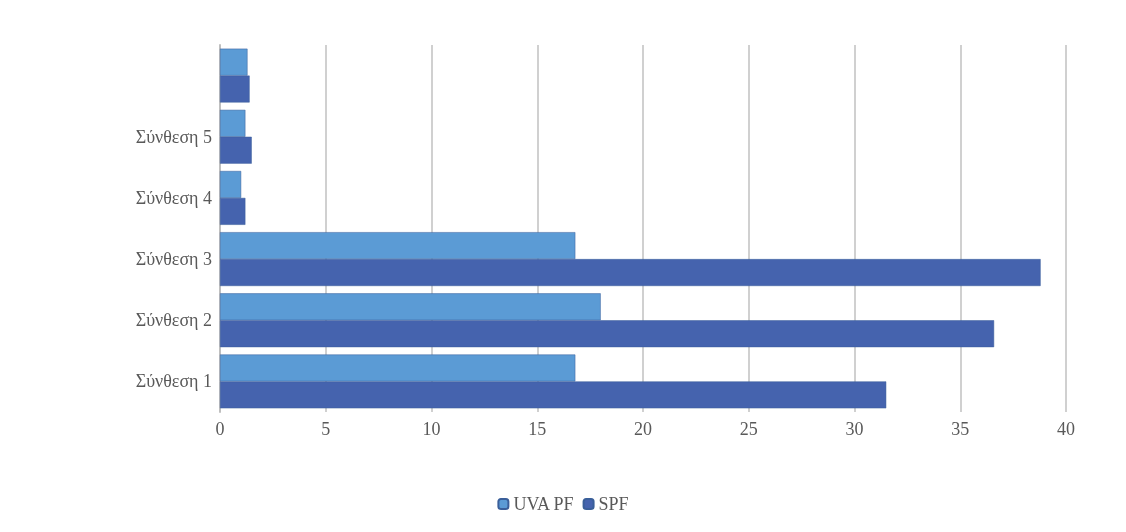 The width and height of the screenshot is (1126, 532). Describe the element at coordinates (173, 197) in the screenshot. I see `y-tick-label: Σύνθεση 4` at that location.